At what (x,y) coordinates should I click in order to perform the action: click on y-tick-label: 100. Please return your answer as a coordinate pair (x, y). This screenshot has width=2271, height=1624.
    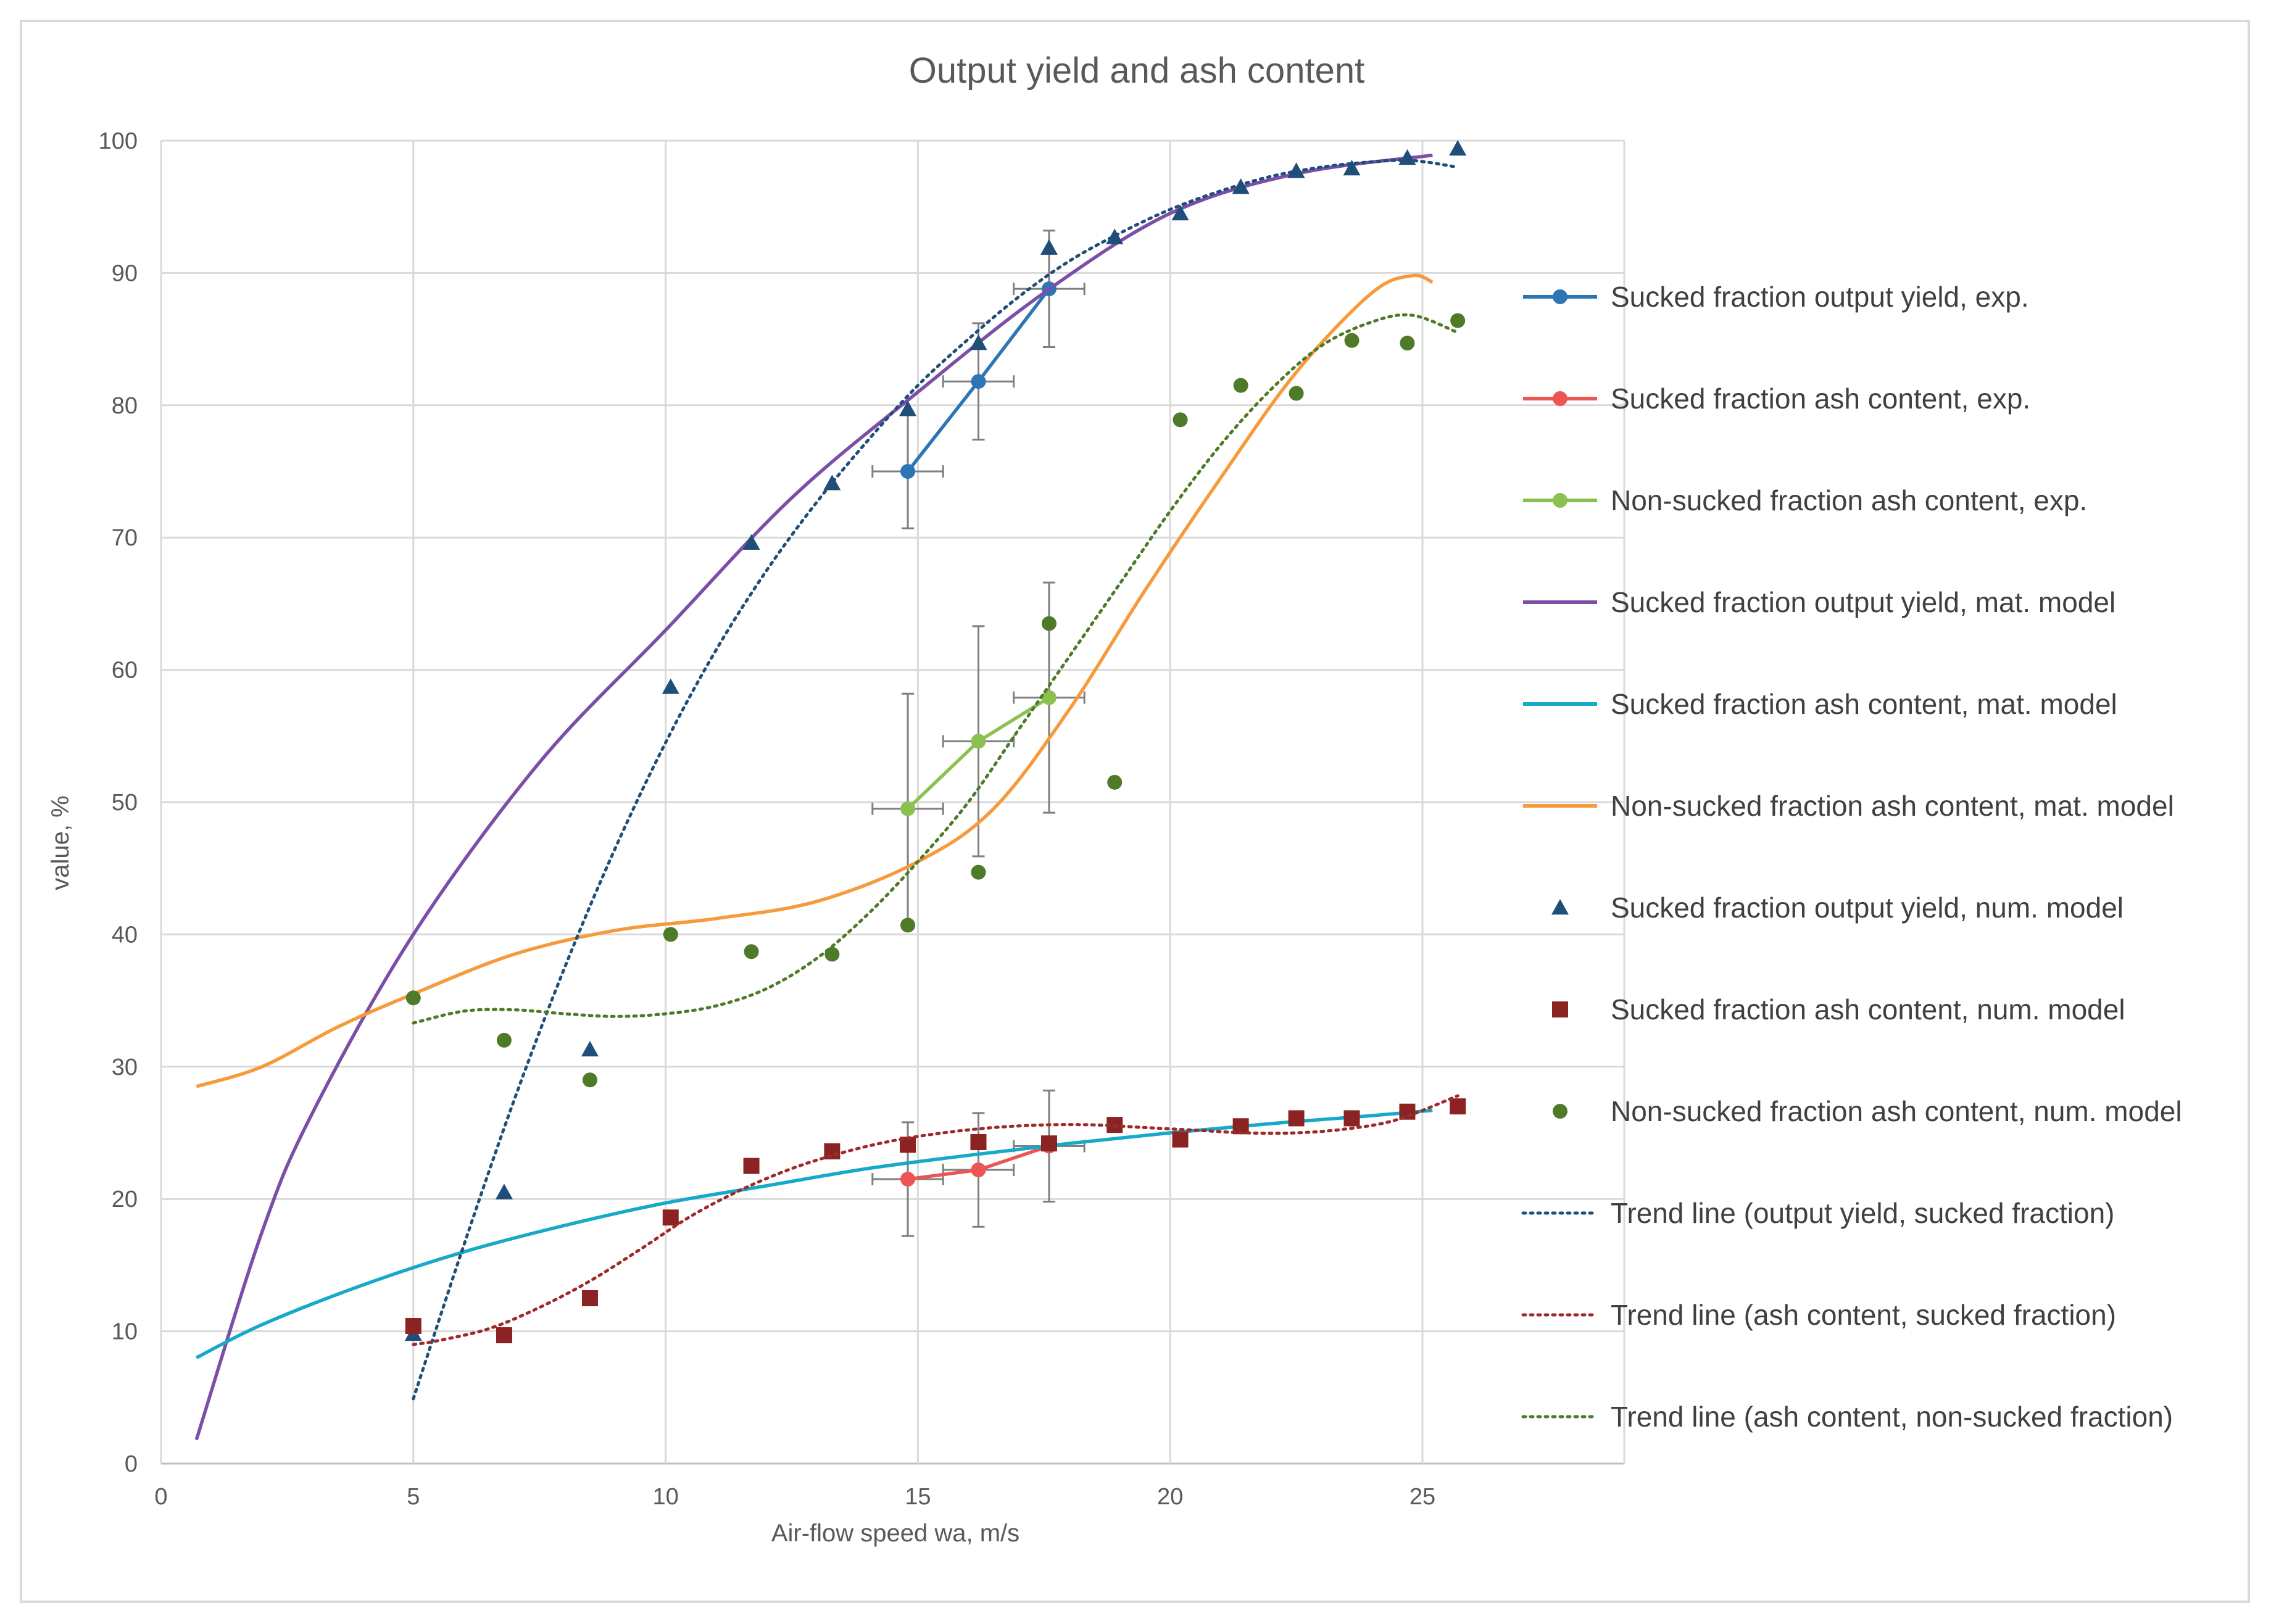
    Looking at the image, I should click on (118, 141).